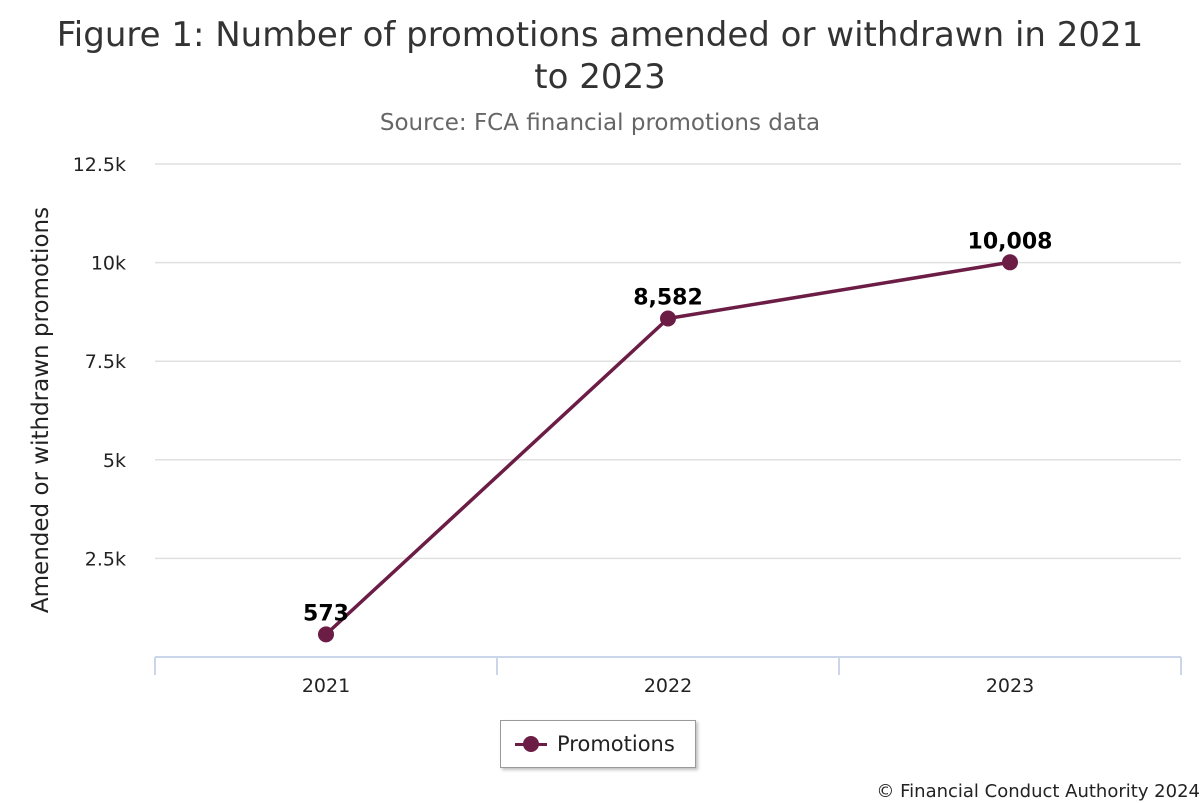 Image resolution: width=1200 pixels, height=803 pixels. What do you see at coordinates (668, 665) in the screenshot?
I see `x-axis` at bounding box center [668, 665].